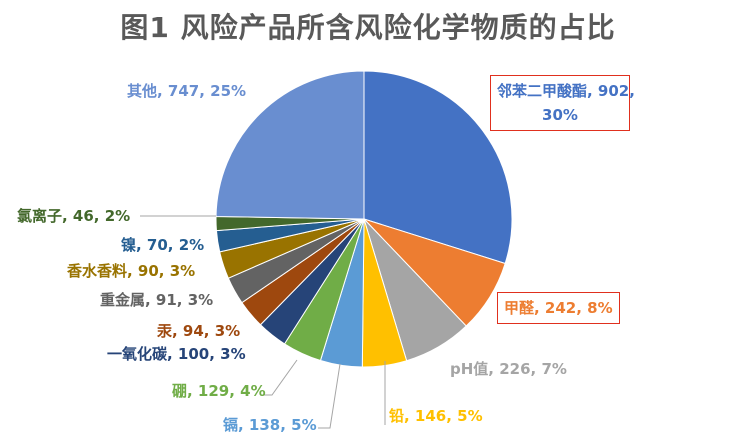 This screenshot has width=736, height=441. Describe the element at coordinates (187, 91) in the screenshot. I see `label-other: 其他, 747, 25%` at that location.